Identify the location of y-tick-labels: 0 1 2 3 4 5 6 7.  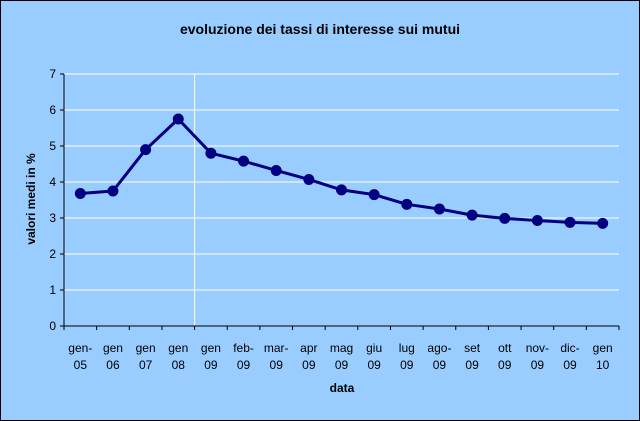
(52, 200).